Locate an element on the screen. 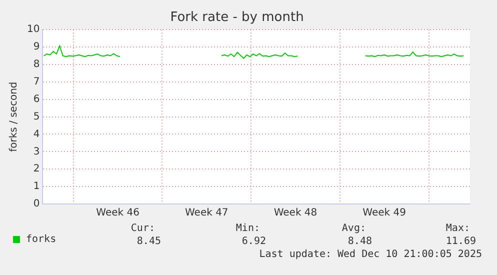 The width and height of the screenshot is (497, 275). y-axis-title: forks / second is located at coordinates (14, 117).